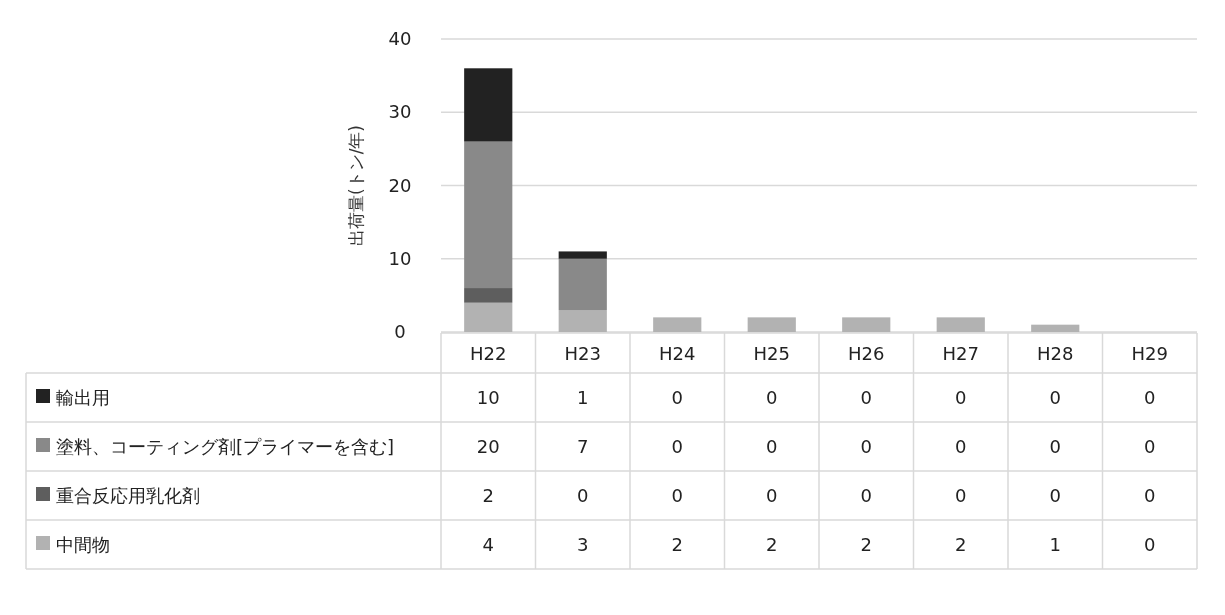 The width and height of the screenshot is (1225, 615). What do you see at coordinates (582, 353) in the screenshot?
I see `x-tick-label: H23` at bounding box center [582, 353].